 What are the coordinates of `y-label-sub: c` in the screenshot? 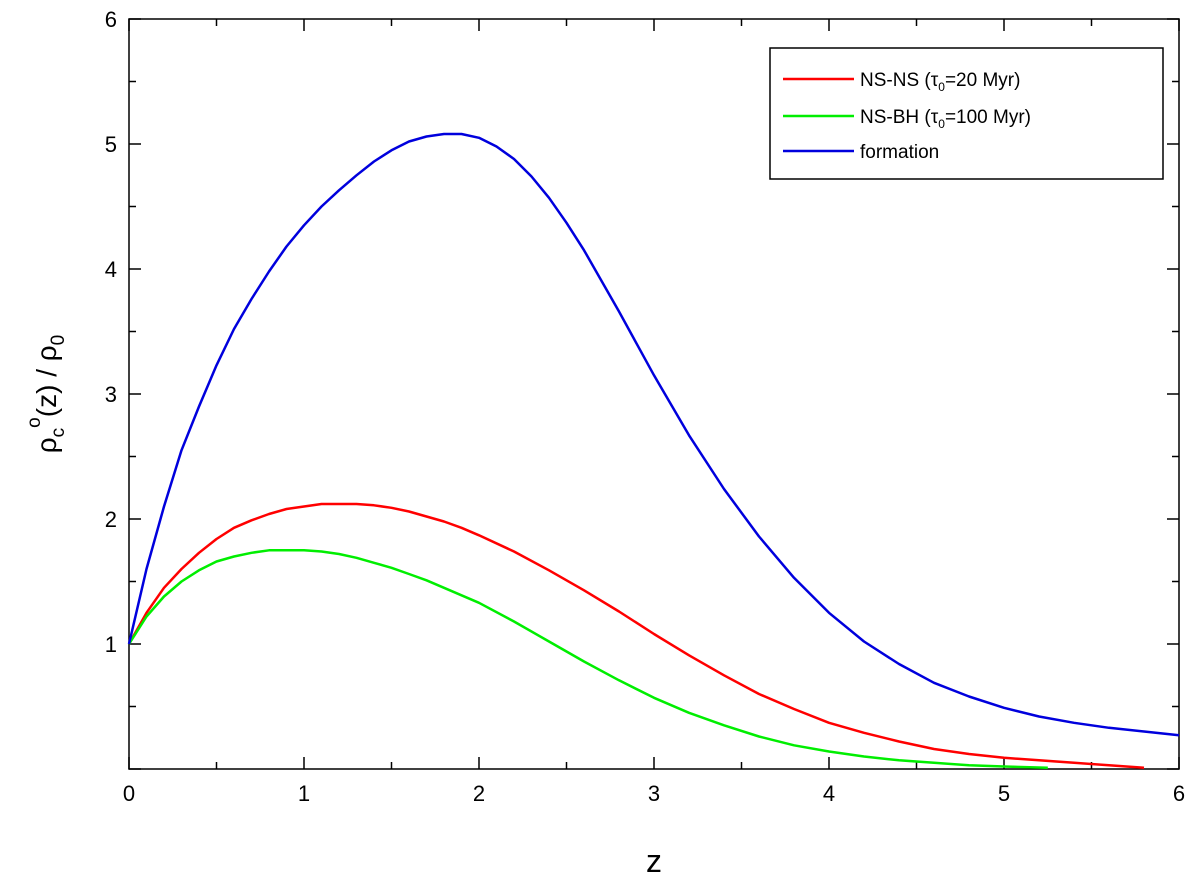 It's located at (58, 433).